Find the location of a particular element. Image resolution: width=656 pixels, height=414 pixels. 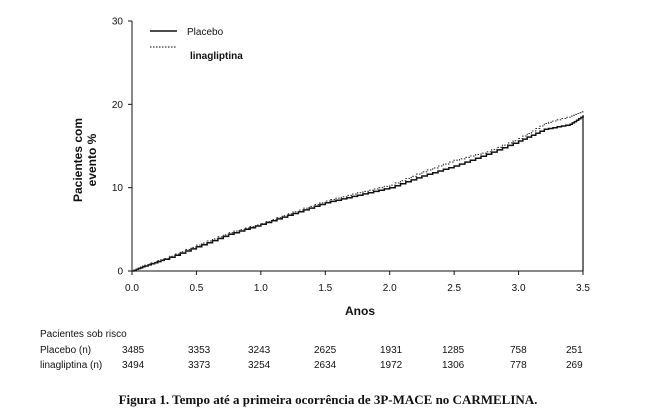

risk-row-label: linagliptina (n) is located at coordinates (71, 365).